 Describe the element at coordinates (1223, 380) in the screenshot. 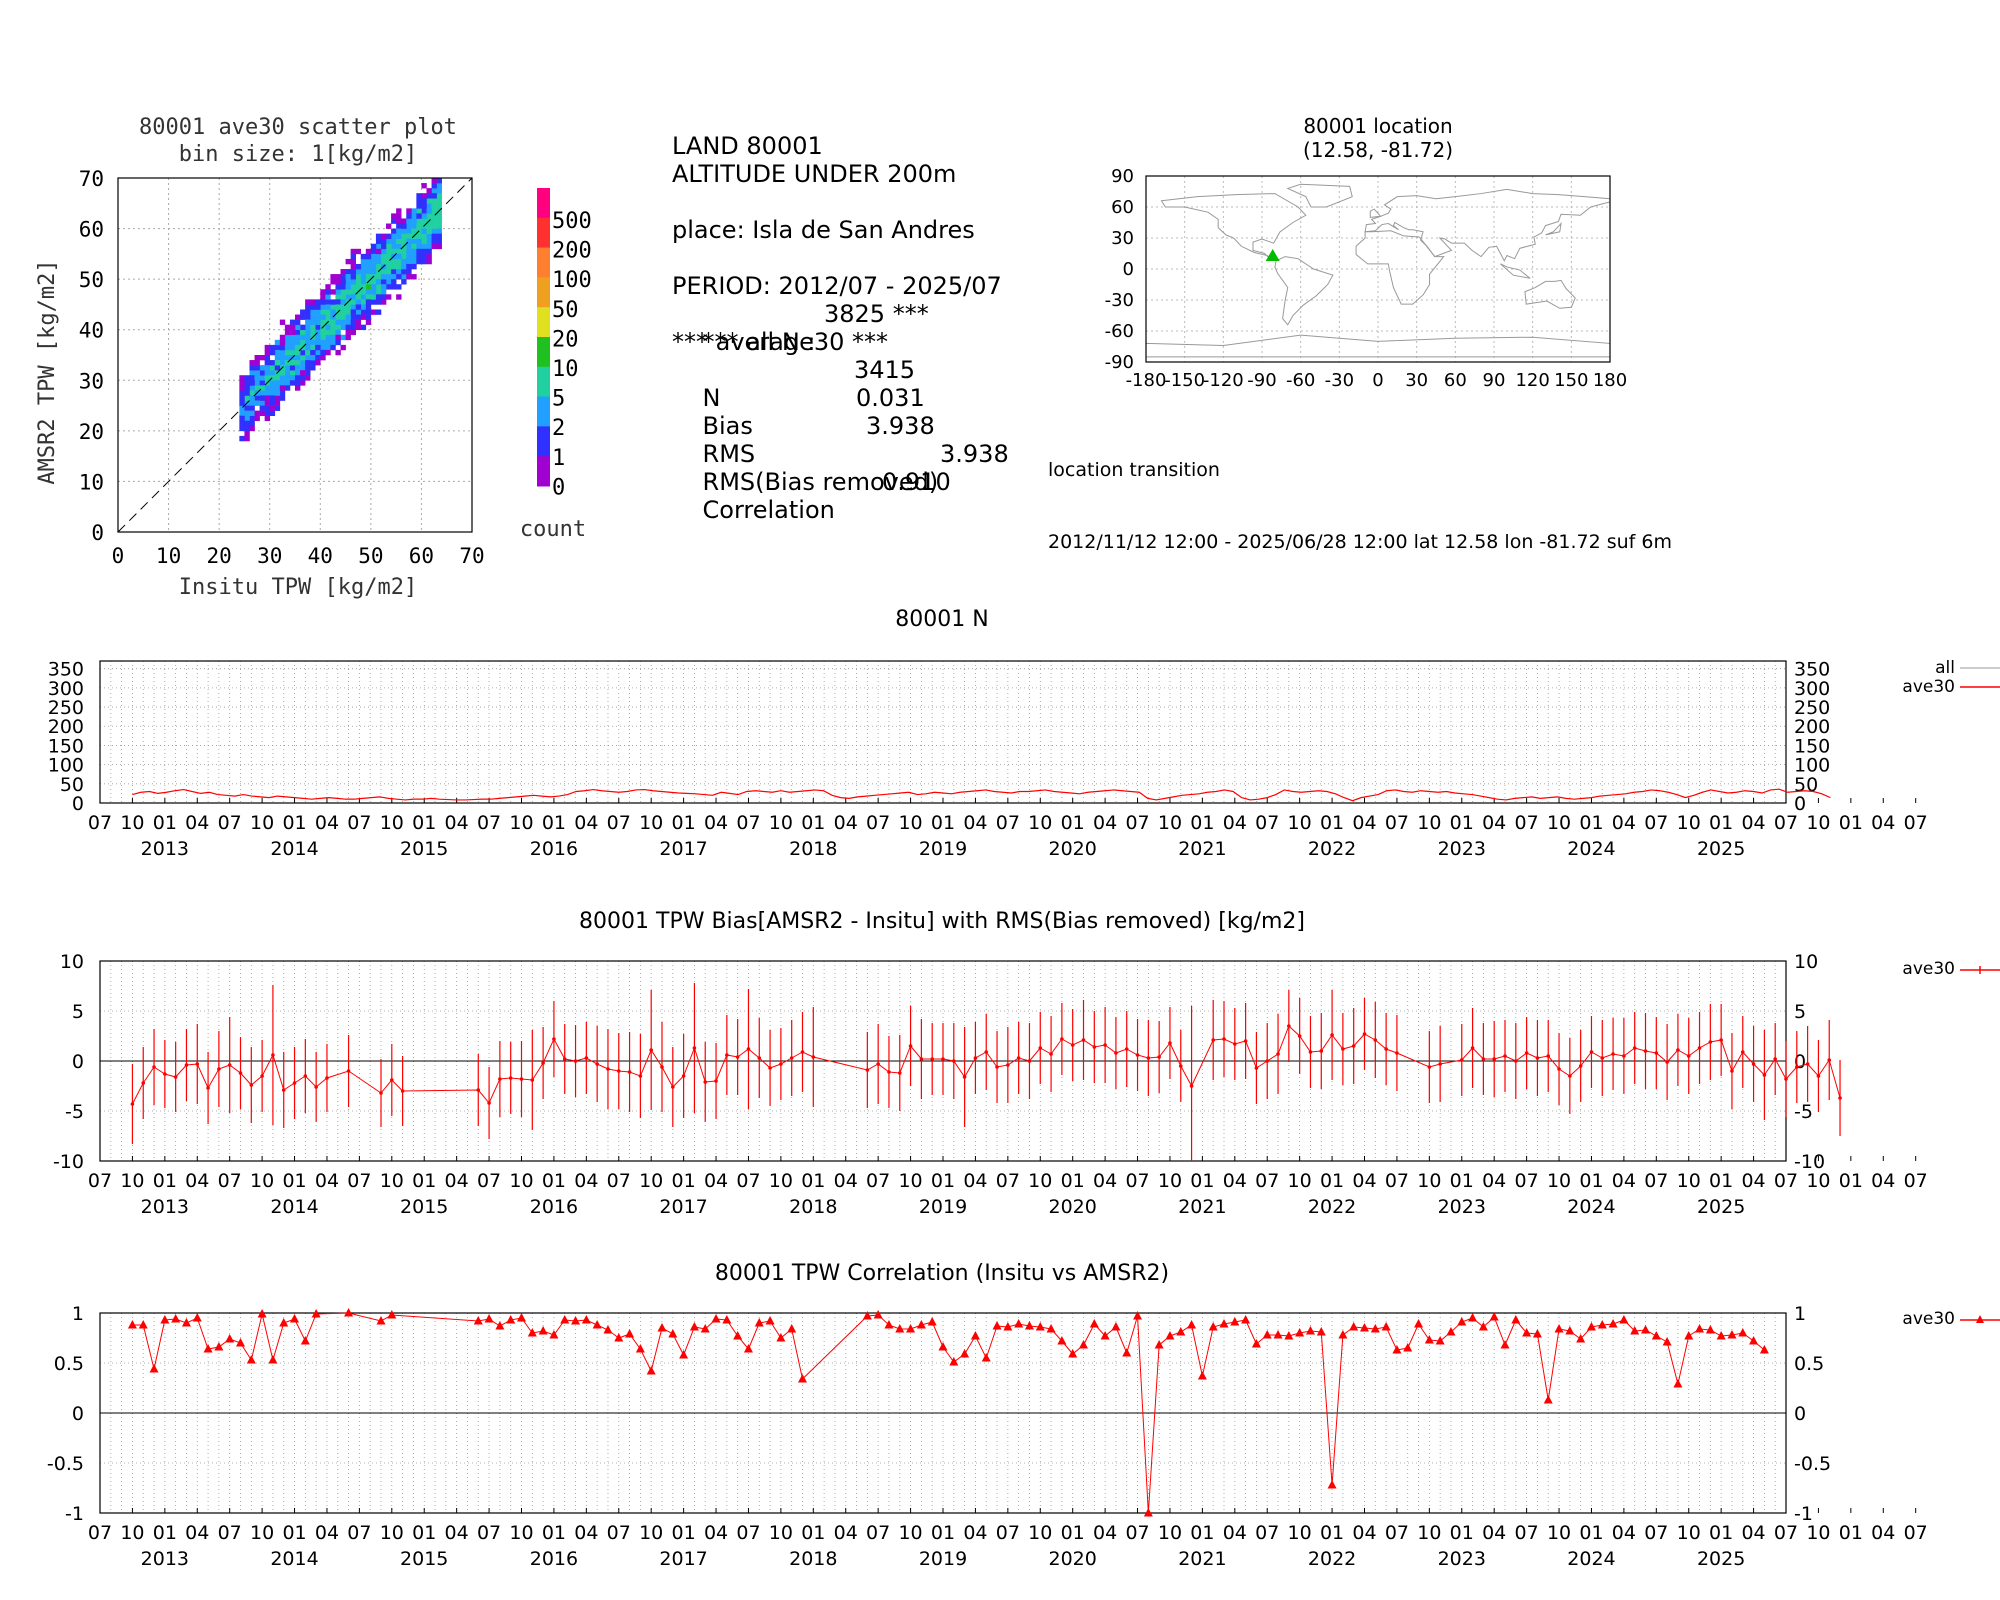

I see `map-x-tick: -120` at that location.